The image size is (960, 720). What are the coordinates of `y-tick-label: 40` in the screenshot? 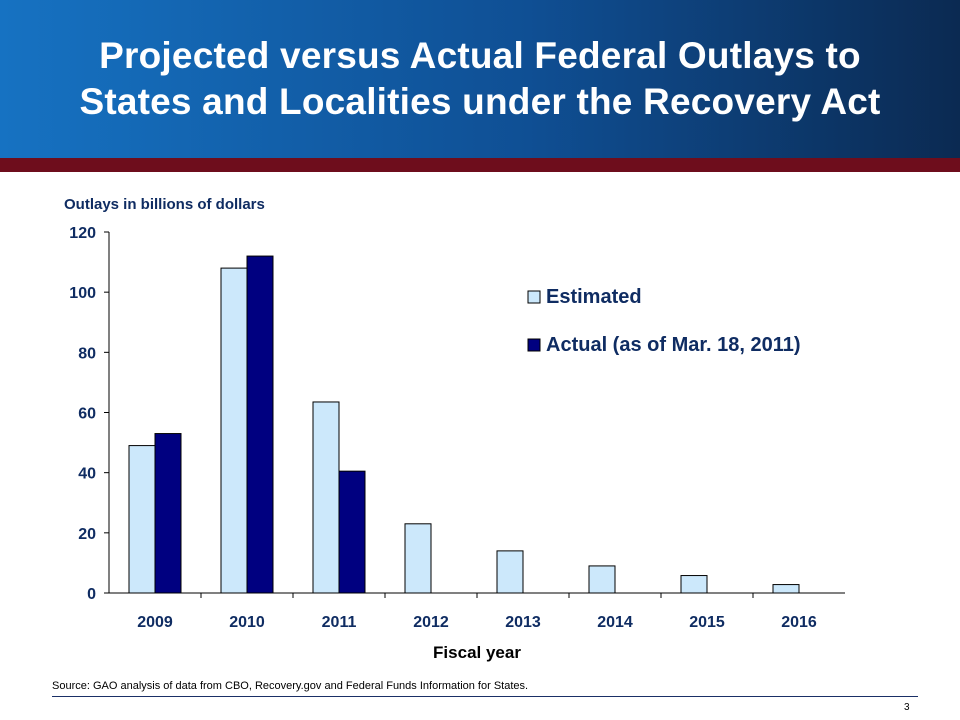 It's located at (87, 474).